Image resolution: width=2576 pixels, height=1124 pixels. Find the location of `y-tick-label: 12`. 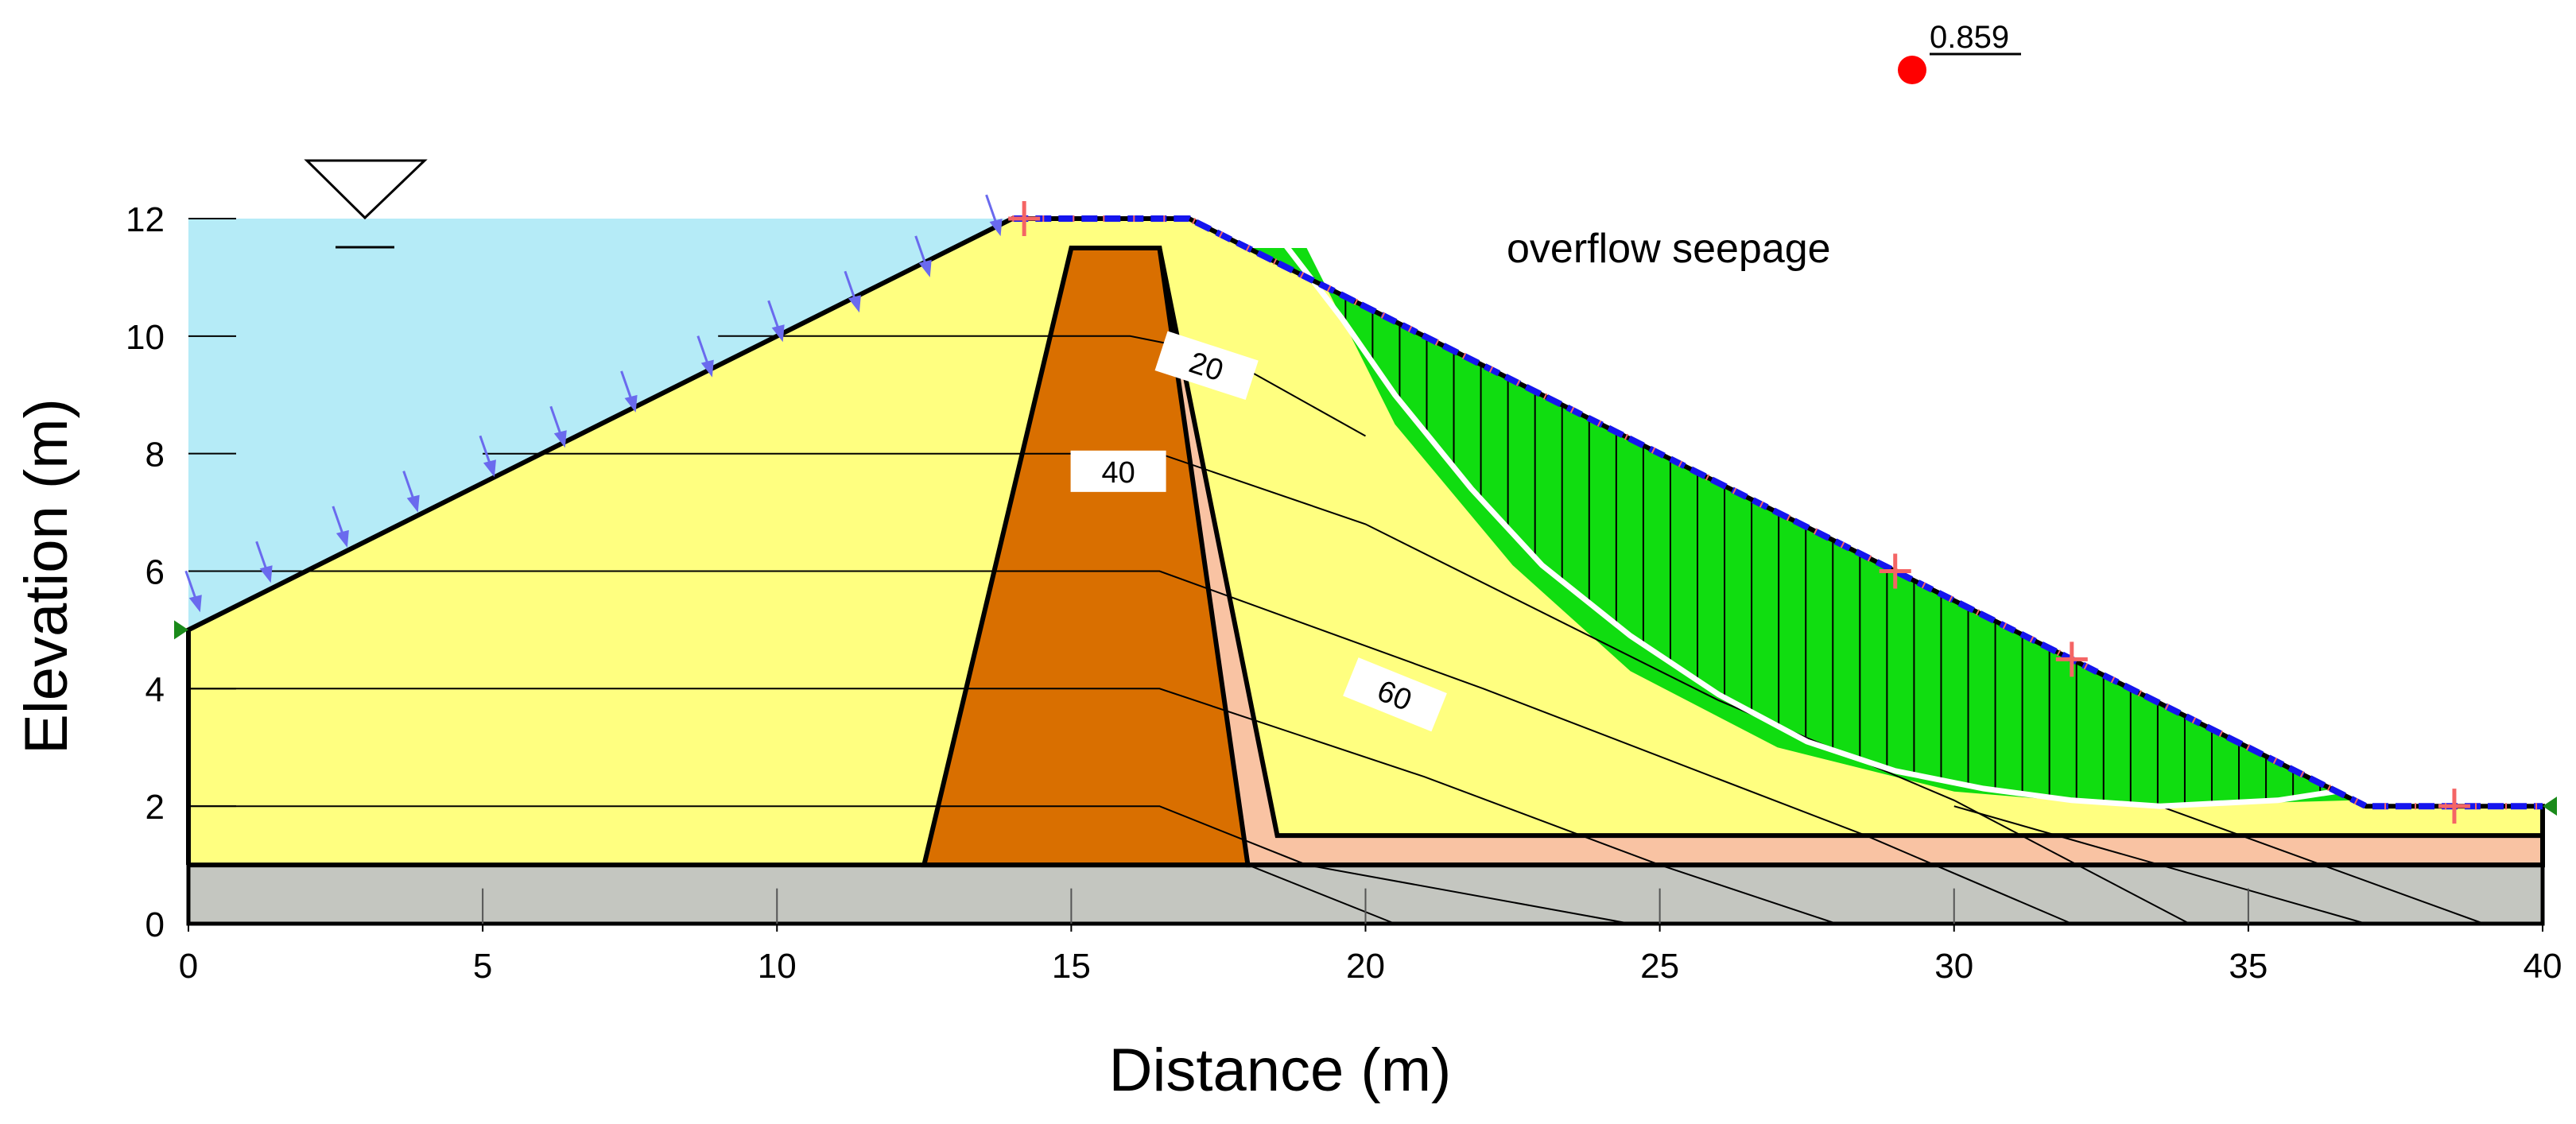

y-tick-label: 12 is located at coordinates (146, 219).